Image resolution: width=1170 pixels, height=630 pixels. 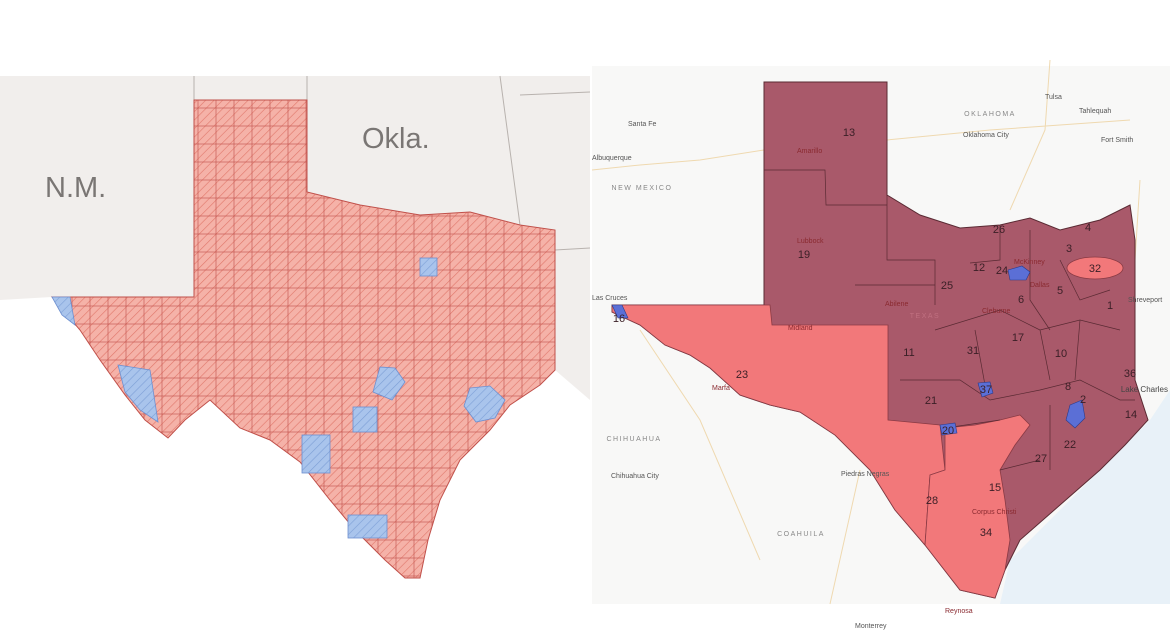 I want to click on city-piedras-negras: Piedras Negras, so click(x=865, y=474).